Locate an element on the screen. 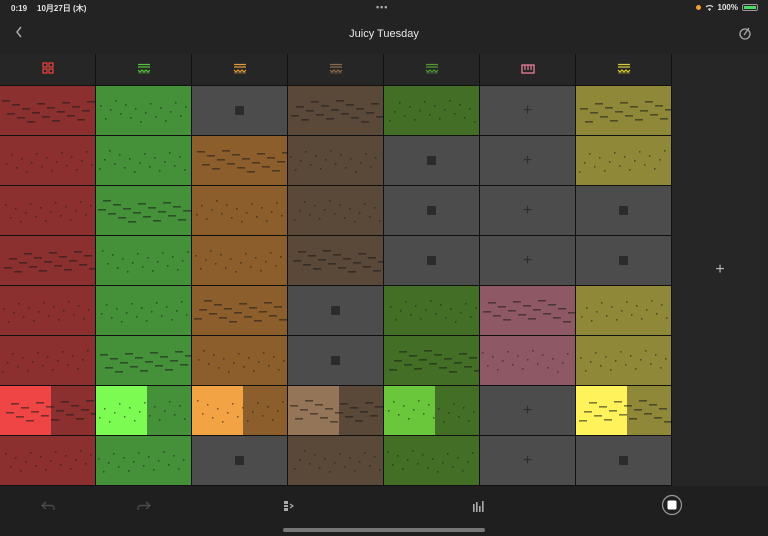 The height and width of the screenshot is (536, 768). track-header-drums is located at coordinates (47, 69).